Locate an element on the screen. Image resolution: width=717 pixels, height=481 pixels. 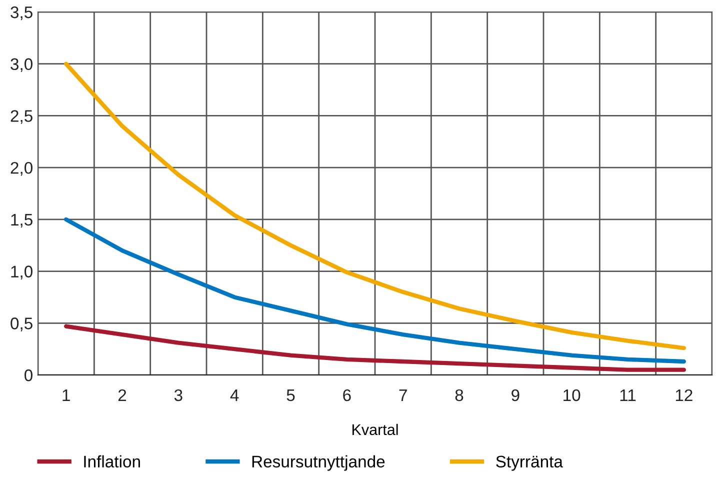
legend-label: Inflation is located at coordinates (112, 461).